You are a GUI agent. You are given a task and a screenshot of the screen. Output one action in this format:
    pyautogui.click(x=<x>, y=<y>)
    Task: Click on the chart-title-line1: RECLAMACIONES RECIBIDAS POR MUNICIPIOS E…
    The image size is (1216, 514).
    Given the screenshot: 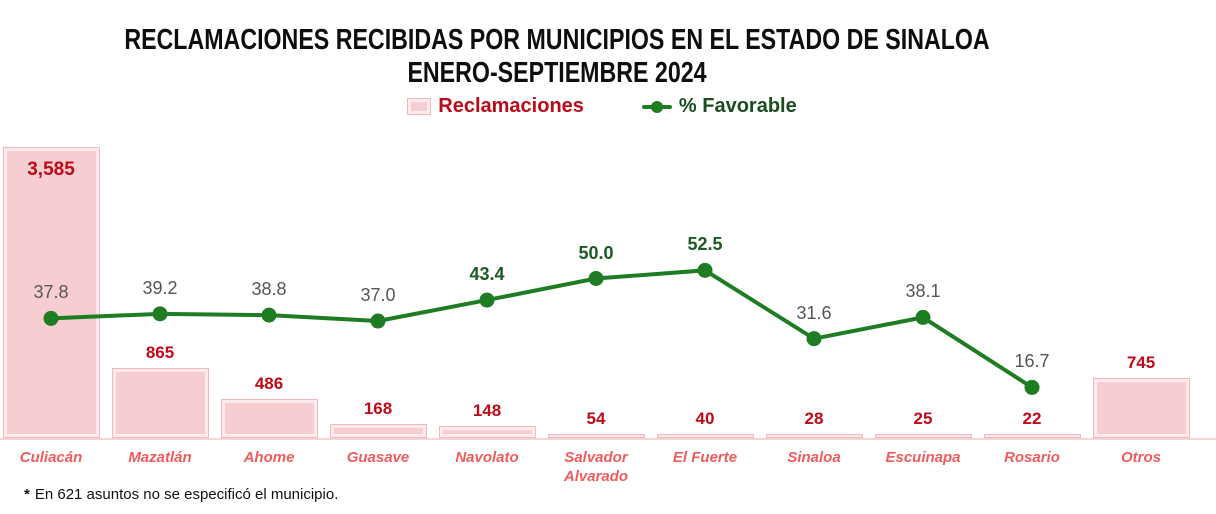 What is the action you would take?
    pyautogui.click(x=557, y=40)
    